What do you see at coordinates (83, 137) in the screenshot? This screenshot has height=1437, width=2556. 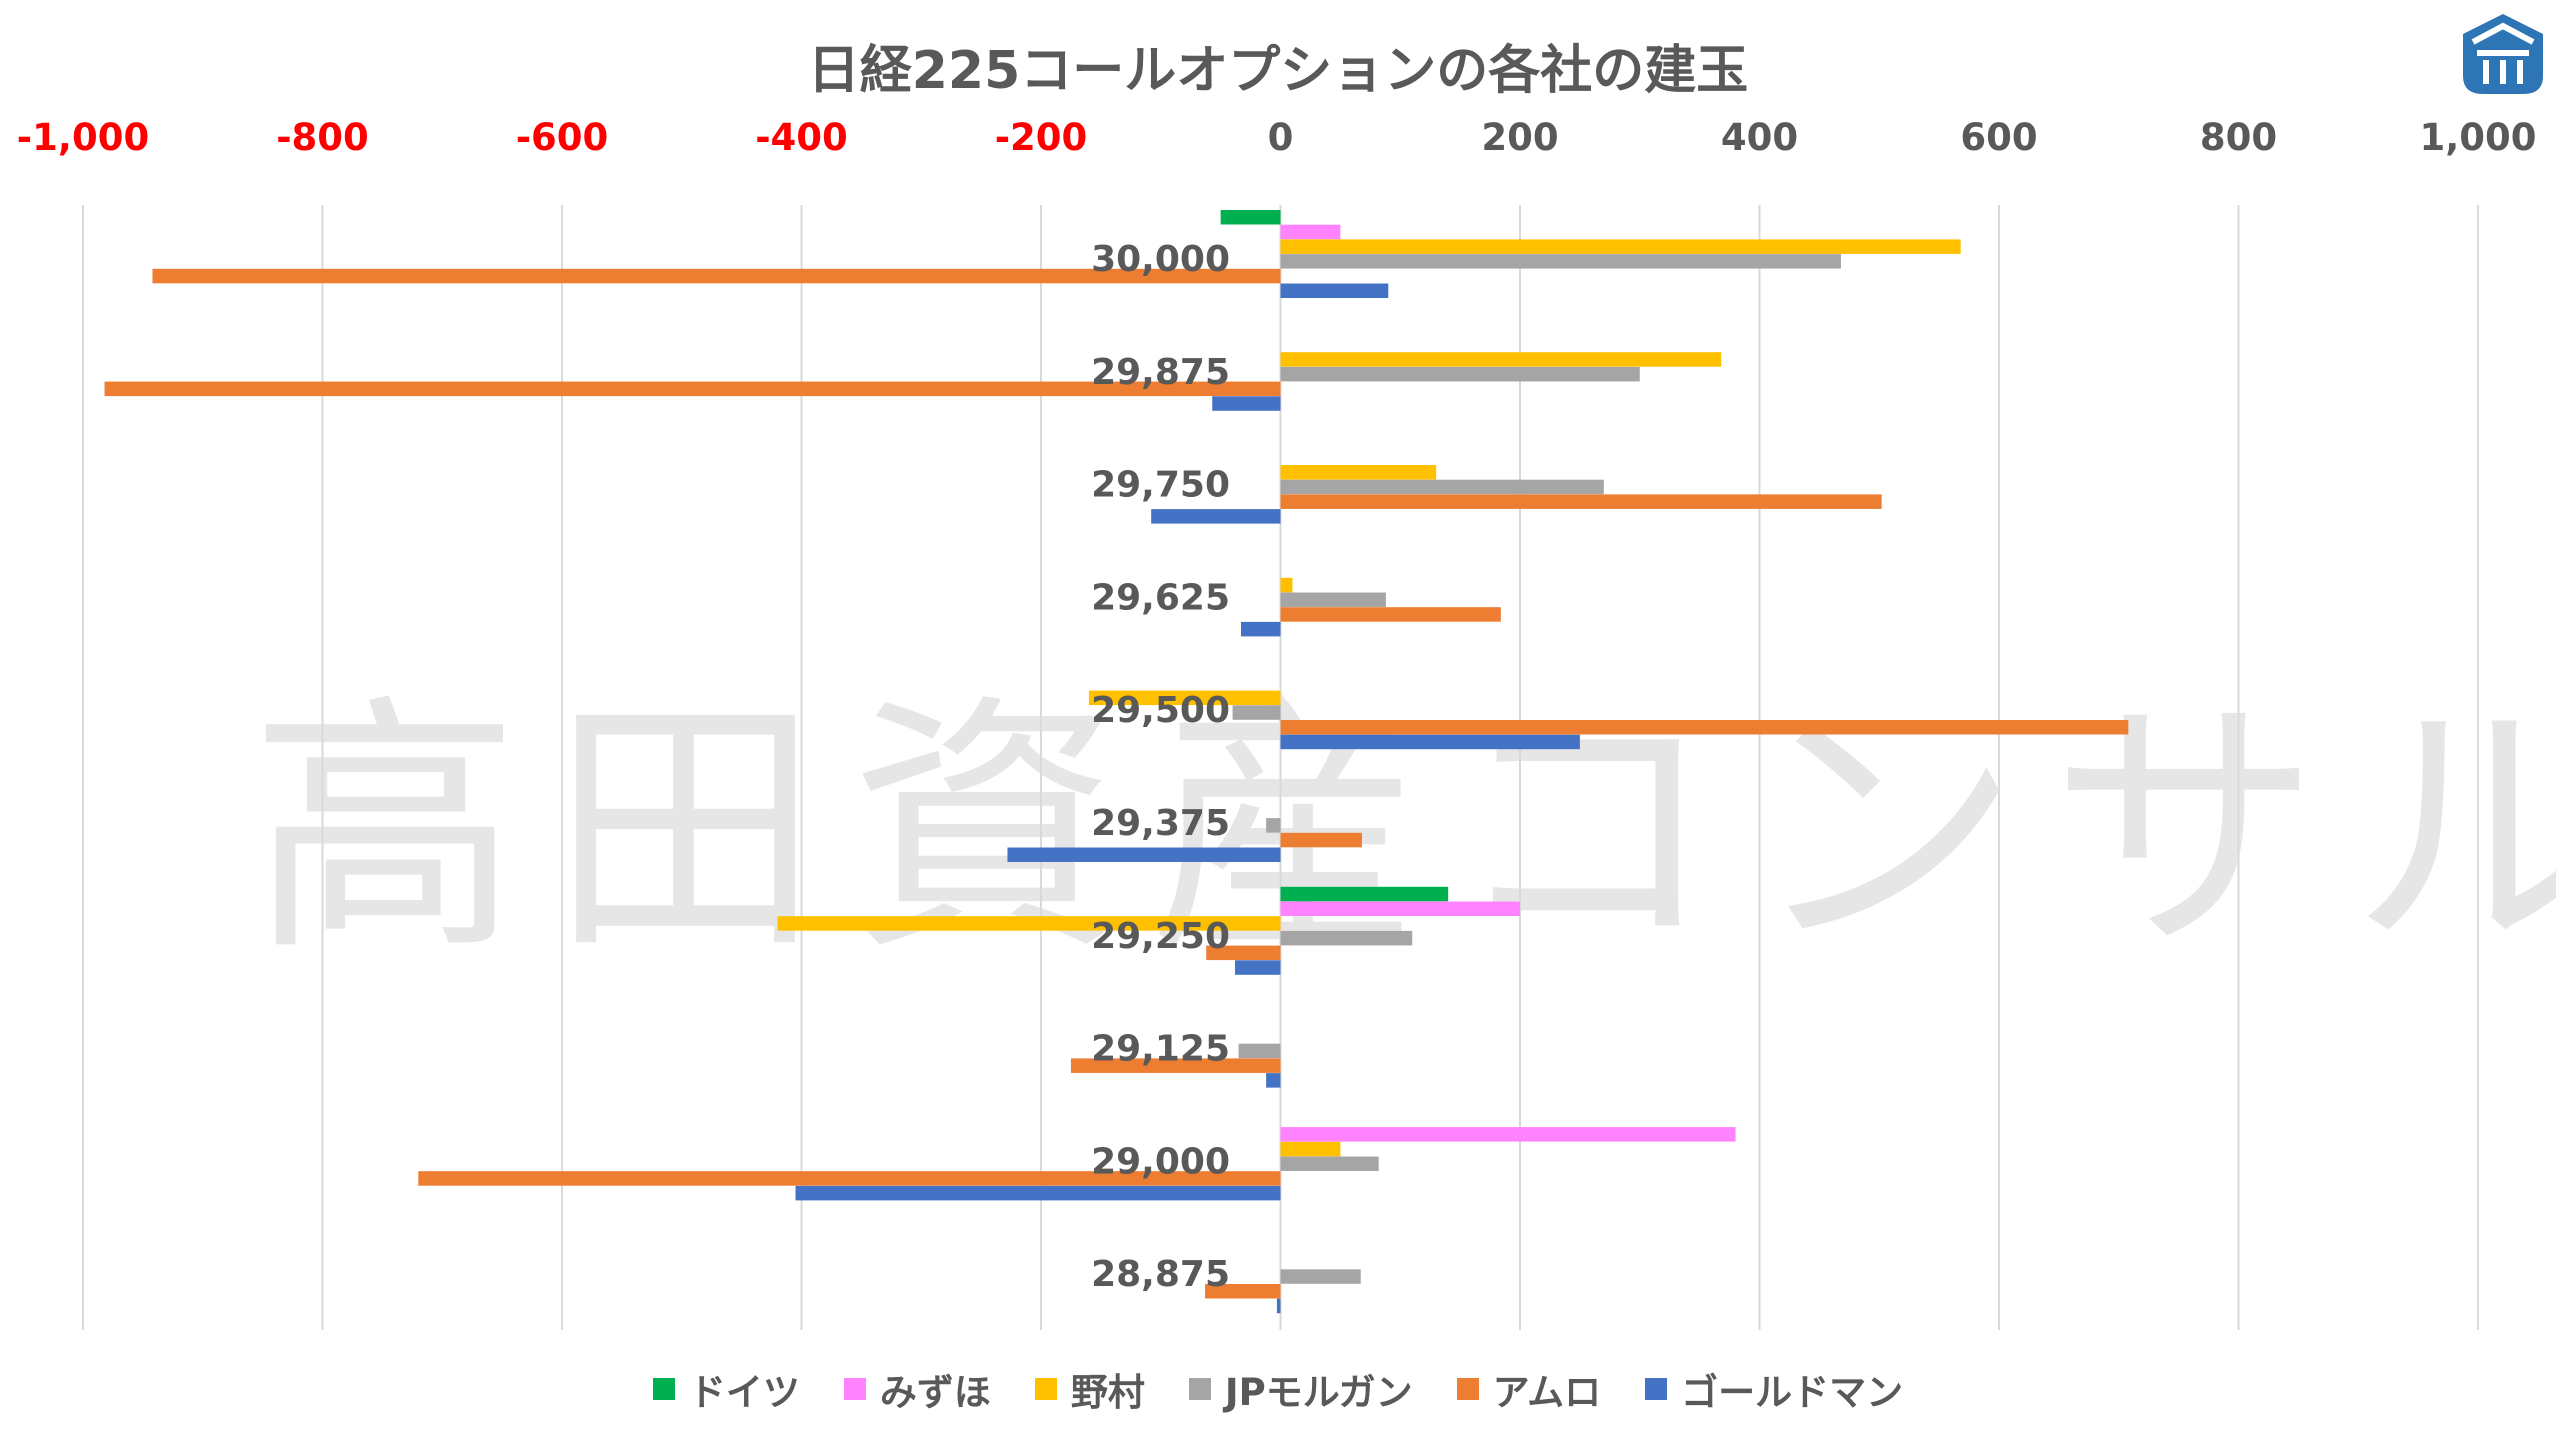 I see `x-tick-label: -1,000` at bounding box center [83, 137].